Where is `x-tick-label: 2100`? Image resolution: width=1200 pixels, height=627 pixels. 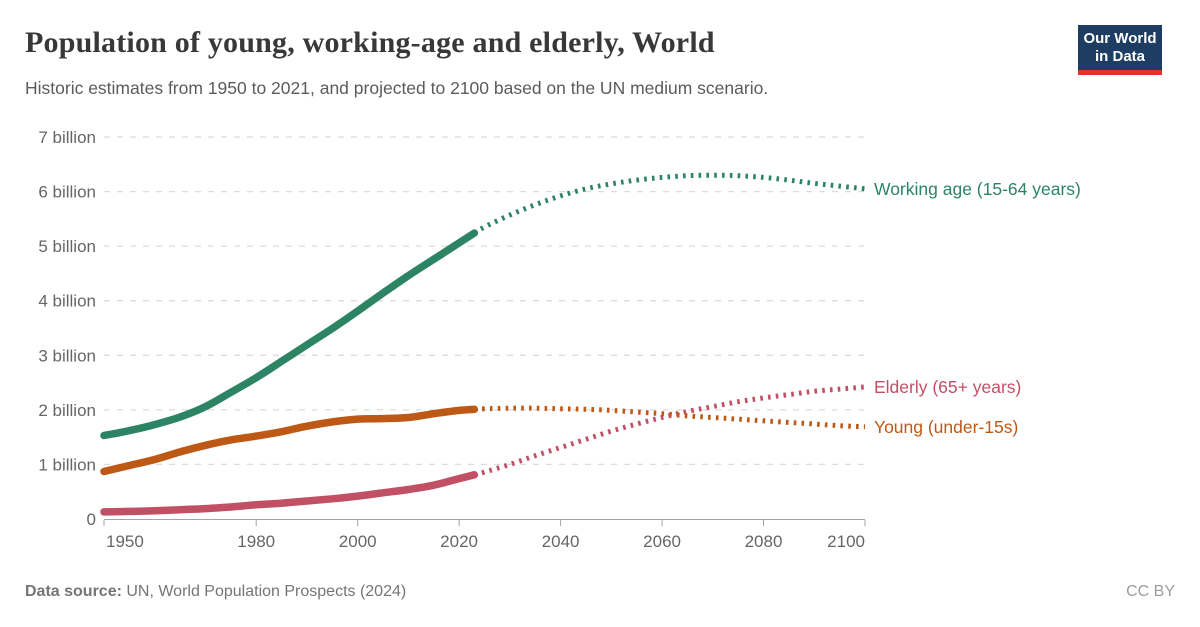 x-tick-label: 2100 is located at coordinates (846, 541).